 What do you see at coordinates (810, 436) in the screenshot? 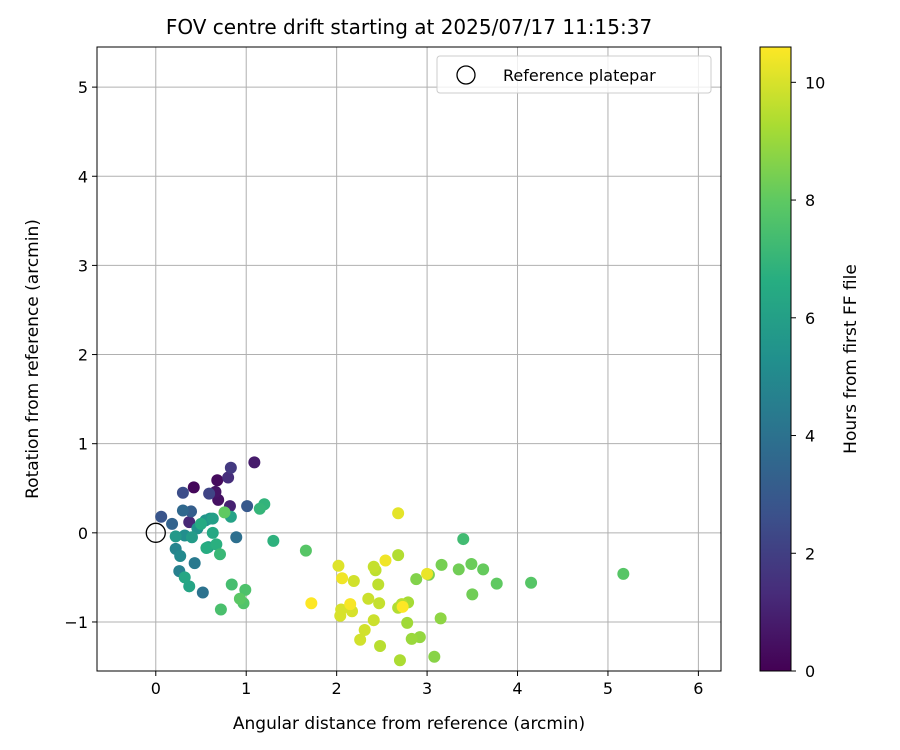
I see `colorbar-tick-label: 4` at bounding box center [810, 436].